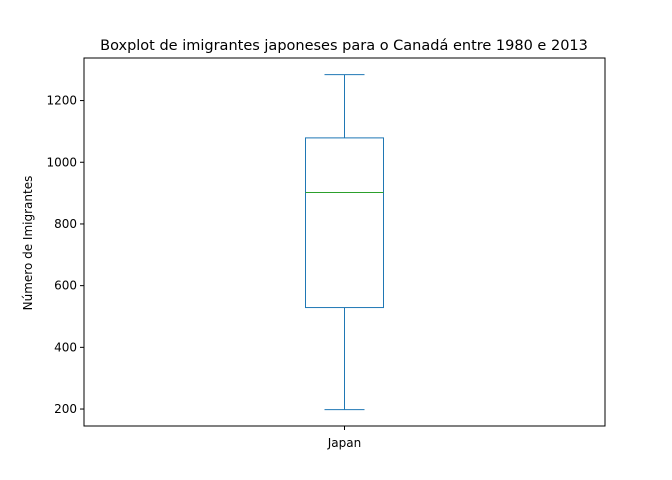 This screenshot has height=480, width=672. I want to click on y-axis-label: Número de Imigrantes, so click(28, 243).